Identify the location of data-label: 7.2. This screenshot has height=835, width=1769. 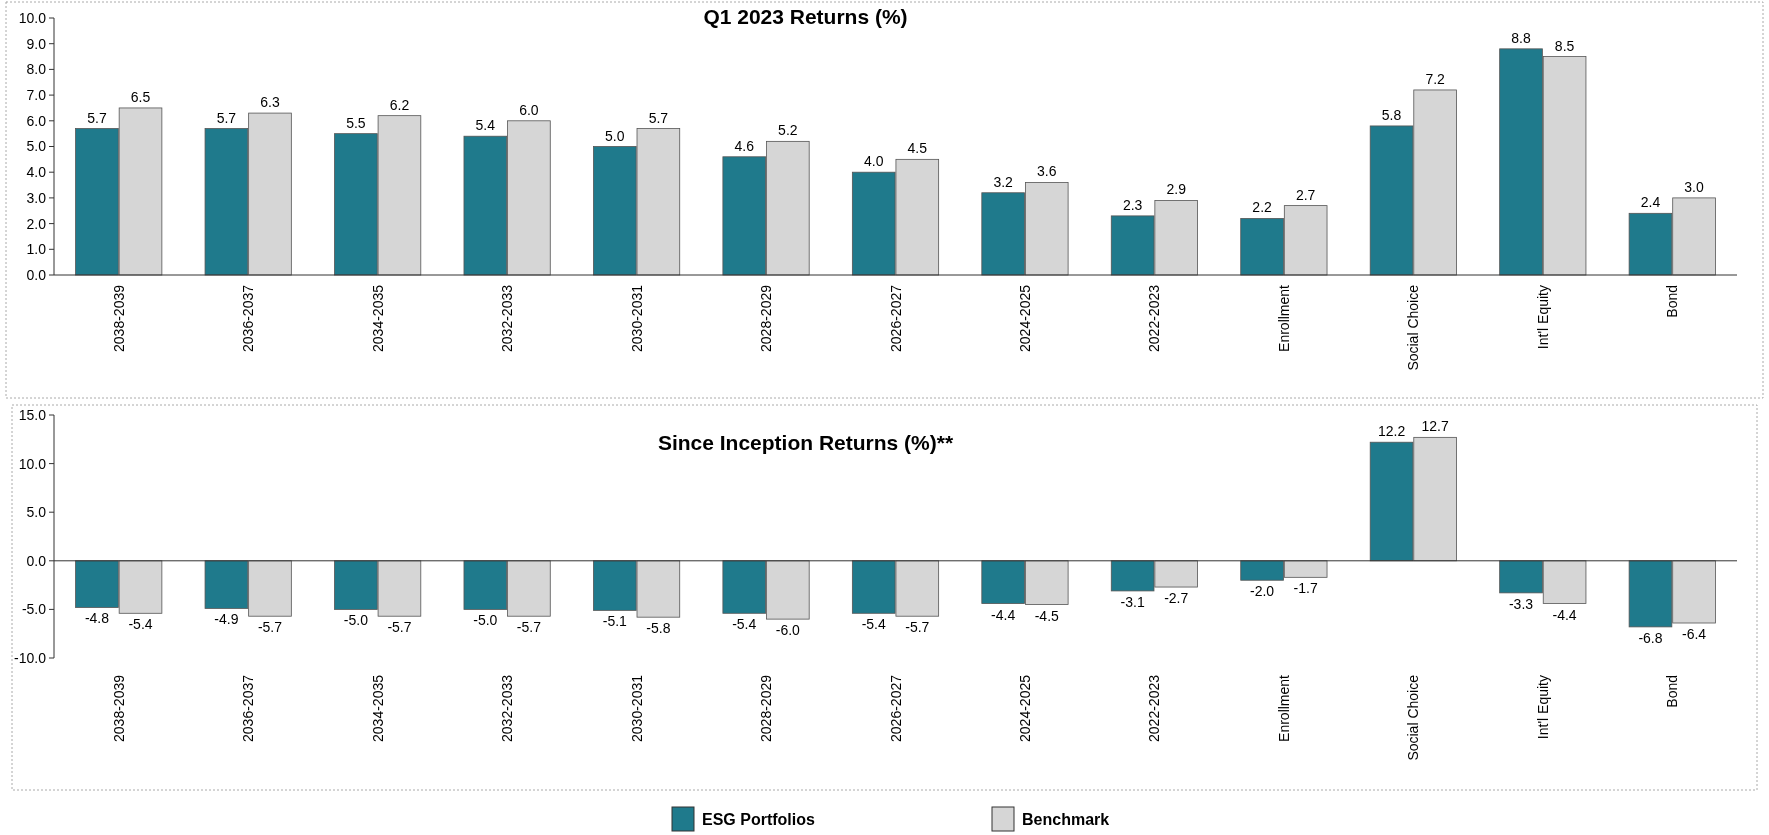
(1435, 78).